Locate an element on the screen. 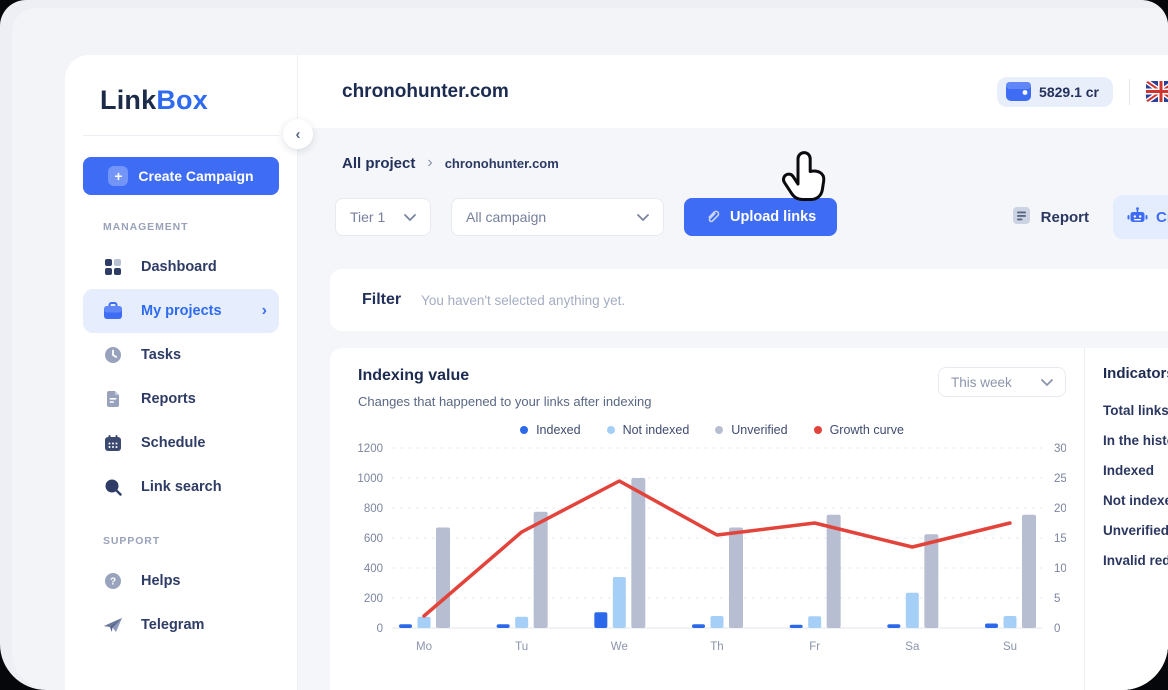  indicator-row: Not indexed is located at coordinates (1135, 500).